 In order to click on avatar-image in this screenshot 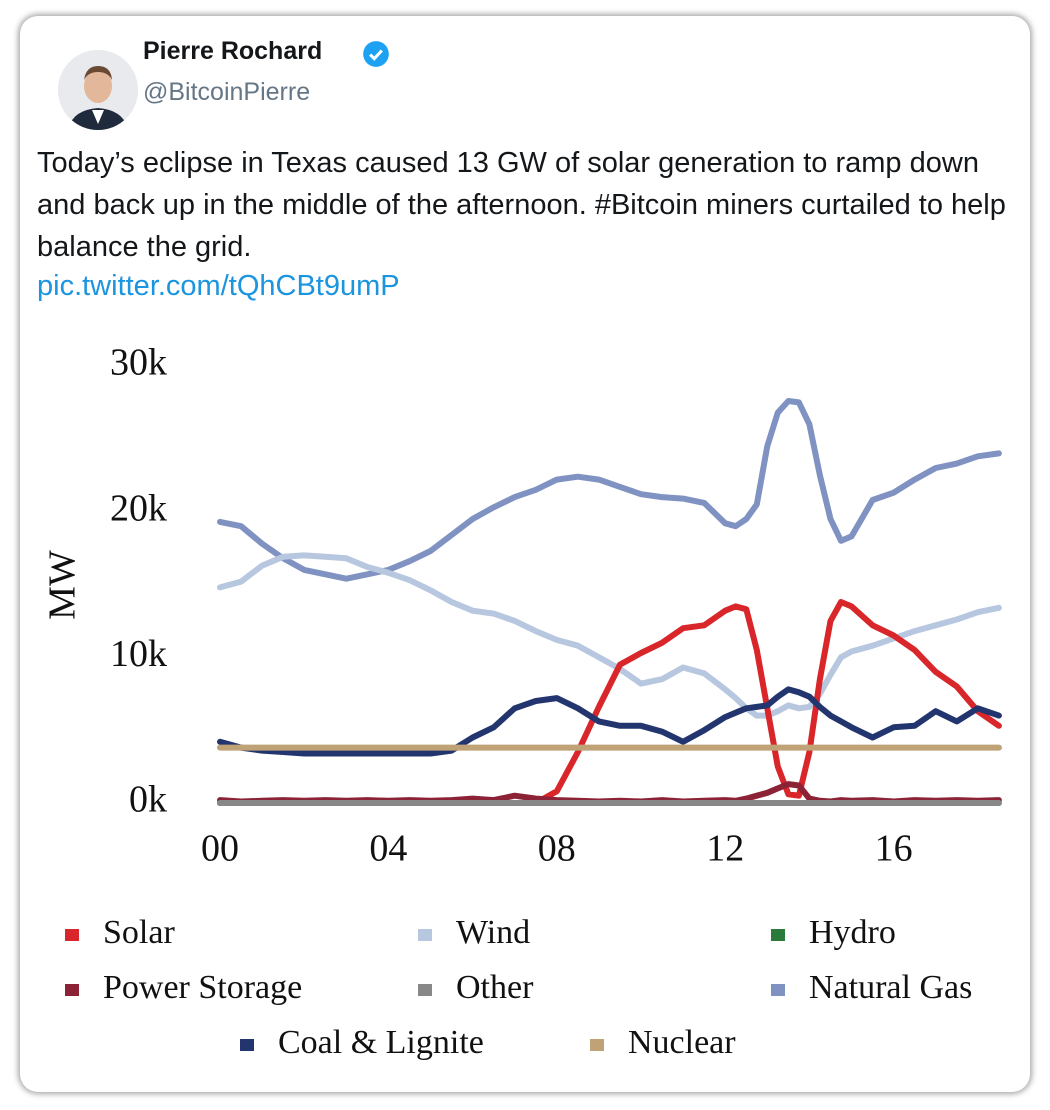, I will do `click(98, 90)`.